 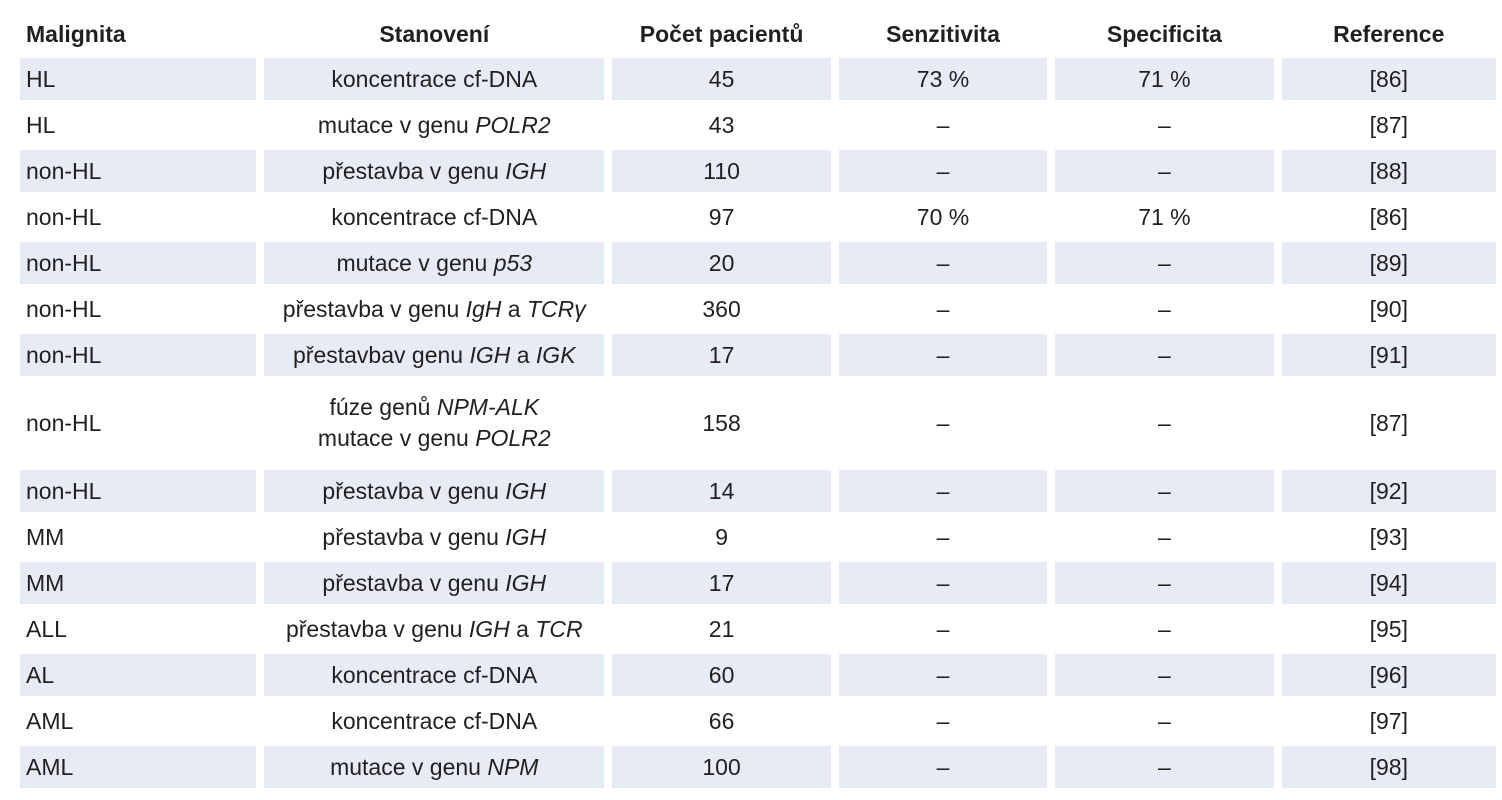 What do you see at coordinates (758, 767) in the screenshot?
I see `table-row: AML mutace v genu NPM 100– – [98]` at bounding box center [758, 767].